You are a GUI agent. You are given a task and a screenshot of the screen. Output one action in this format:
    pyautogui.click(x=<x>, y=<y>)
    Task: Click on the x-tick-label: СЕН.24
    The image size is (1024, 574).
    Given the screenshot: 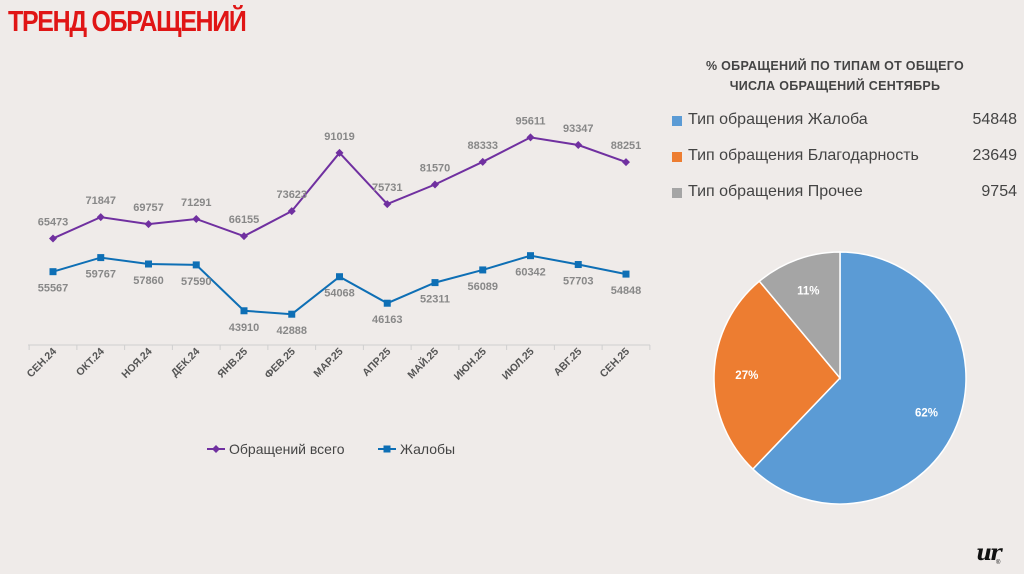 What is the action you would take?
    pyautogui.click(x=42, y=363)
    